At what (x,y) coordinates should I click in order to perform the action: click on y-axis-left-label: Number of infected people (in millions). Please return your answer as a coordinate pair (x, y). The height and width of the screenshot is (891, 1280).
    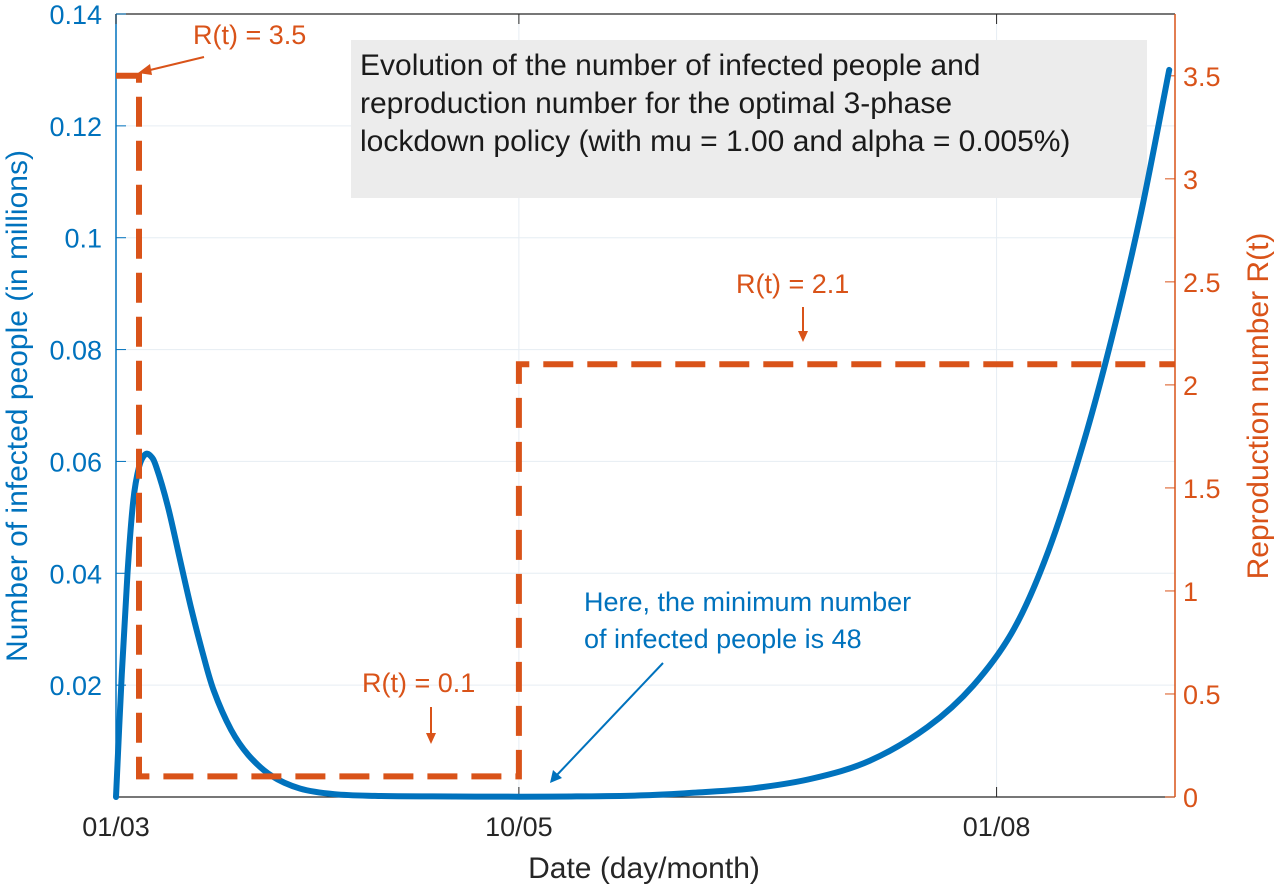
    Looking at the image, I should click on (17, 406).